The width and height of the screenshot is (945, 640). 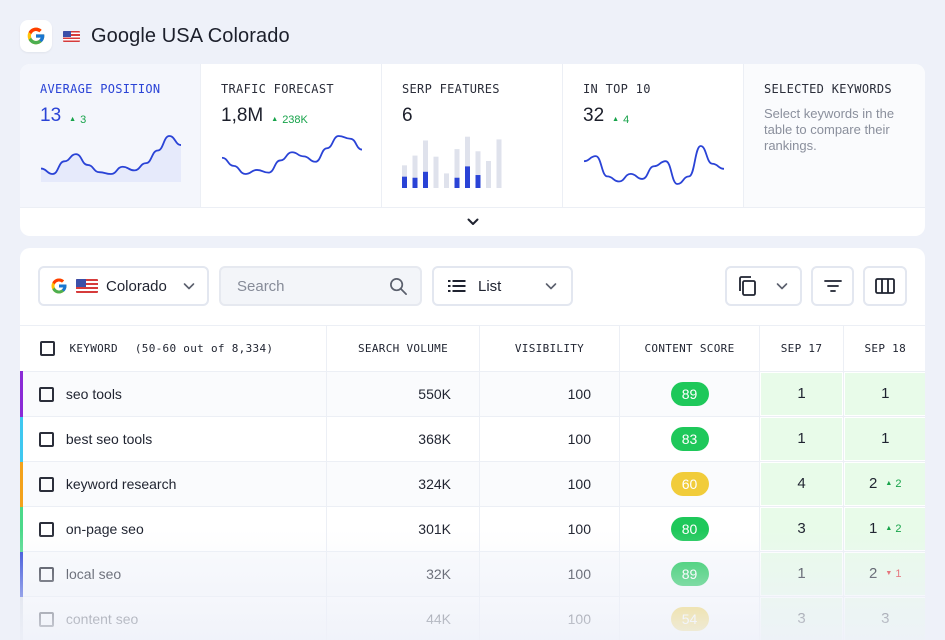 I want to click on location-select: Colorado, so click(x=123, y=286).